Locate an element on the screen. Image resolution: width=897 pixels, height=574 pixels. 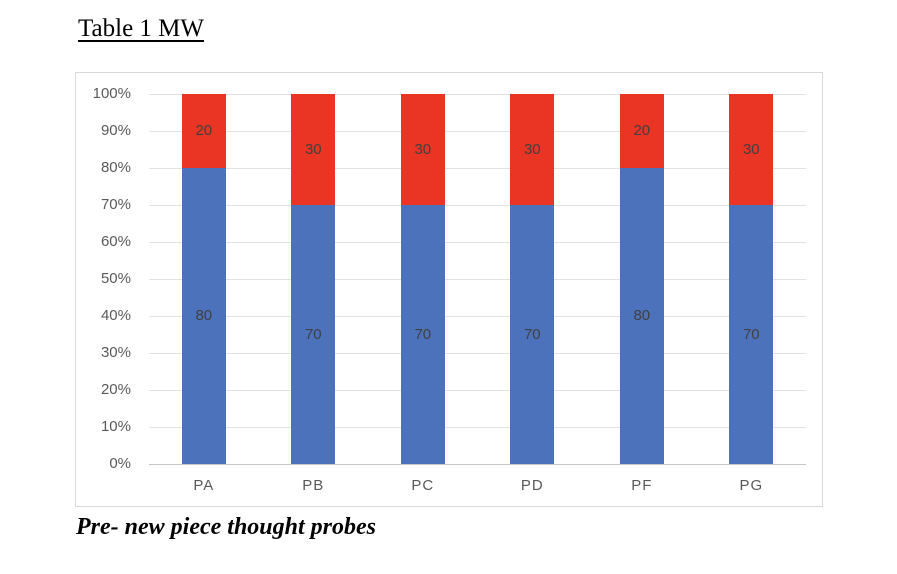
y-axis-tick-label: 90% is located at coordinates (115, 130).